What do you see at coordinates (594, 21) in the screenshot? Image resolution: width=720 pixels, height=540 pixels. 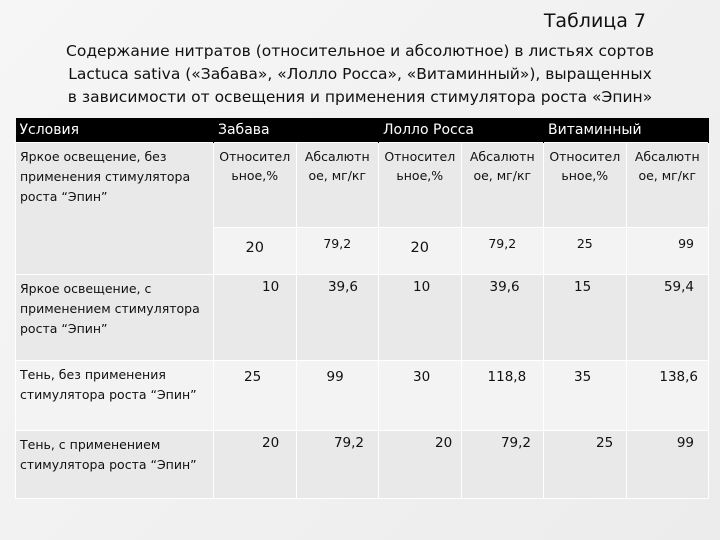 I see `table-number: Таблица 7` at bounding box center [594, 21].